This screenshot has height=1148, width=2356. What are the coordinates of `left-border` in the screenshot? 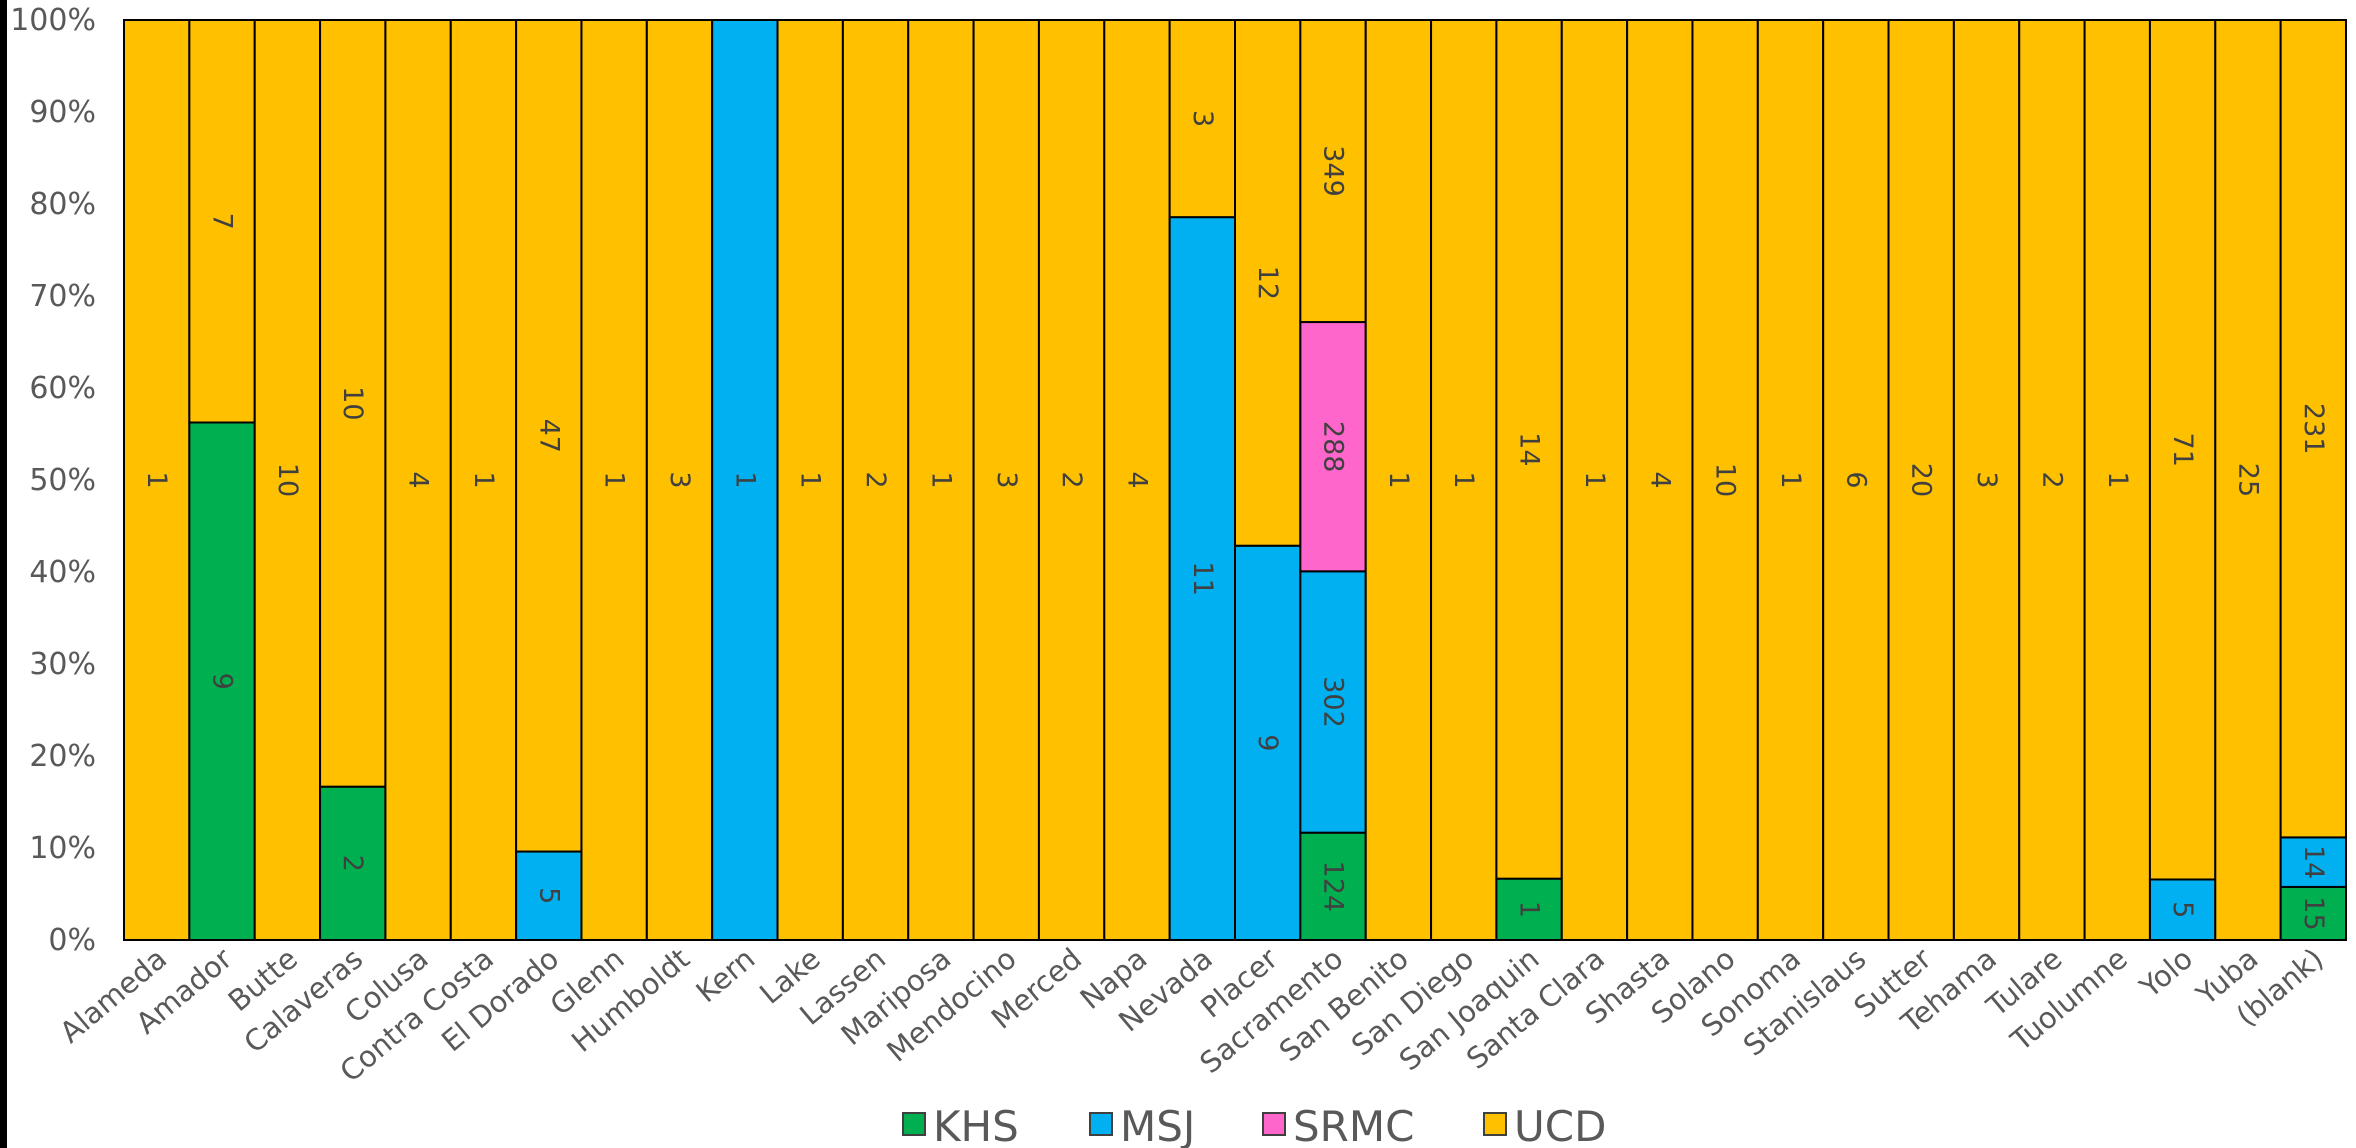 It's located at (3, 574).